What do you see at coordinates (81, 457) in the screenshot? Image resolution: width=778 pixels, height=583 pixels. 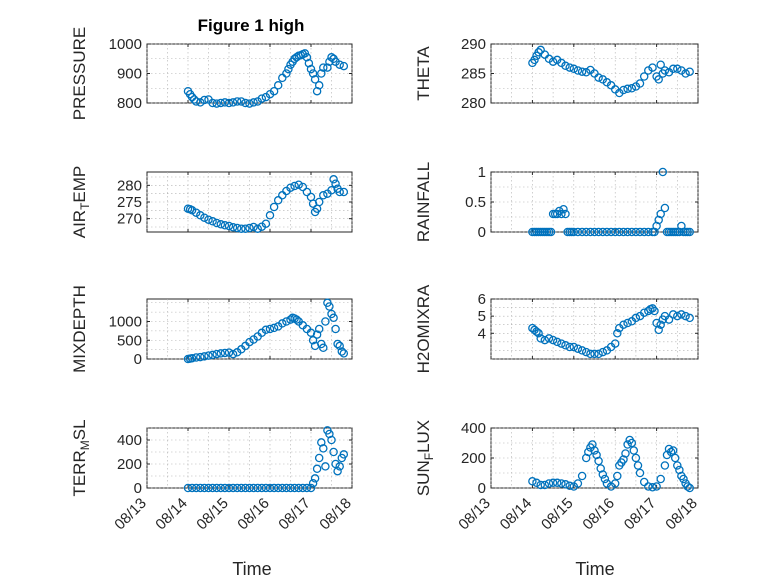 I see `y-axis-label: TERRMSL` at bounding box center [81, 457].